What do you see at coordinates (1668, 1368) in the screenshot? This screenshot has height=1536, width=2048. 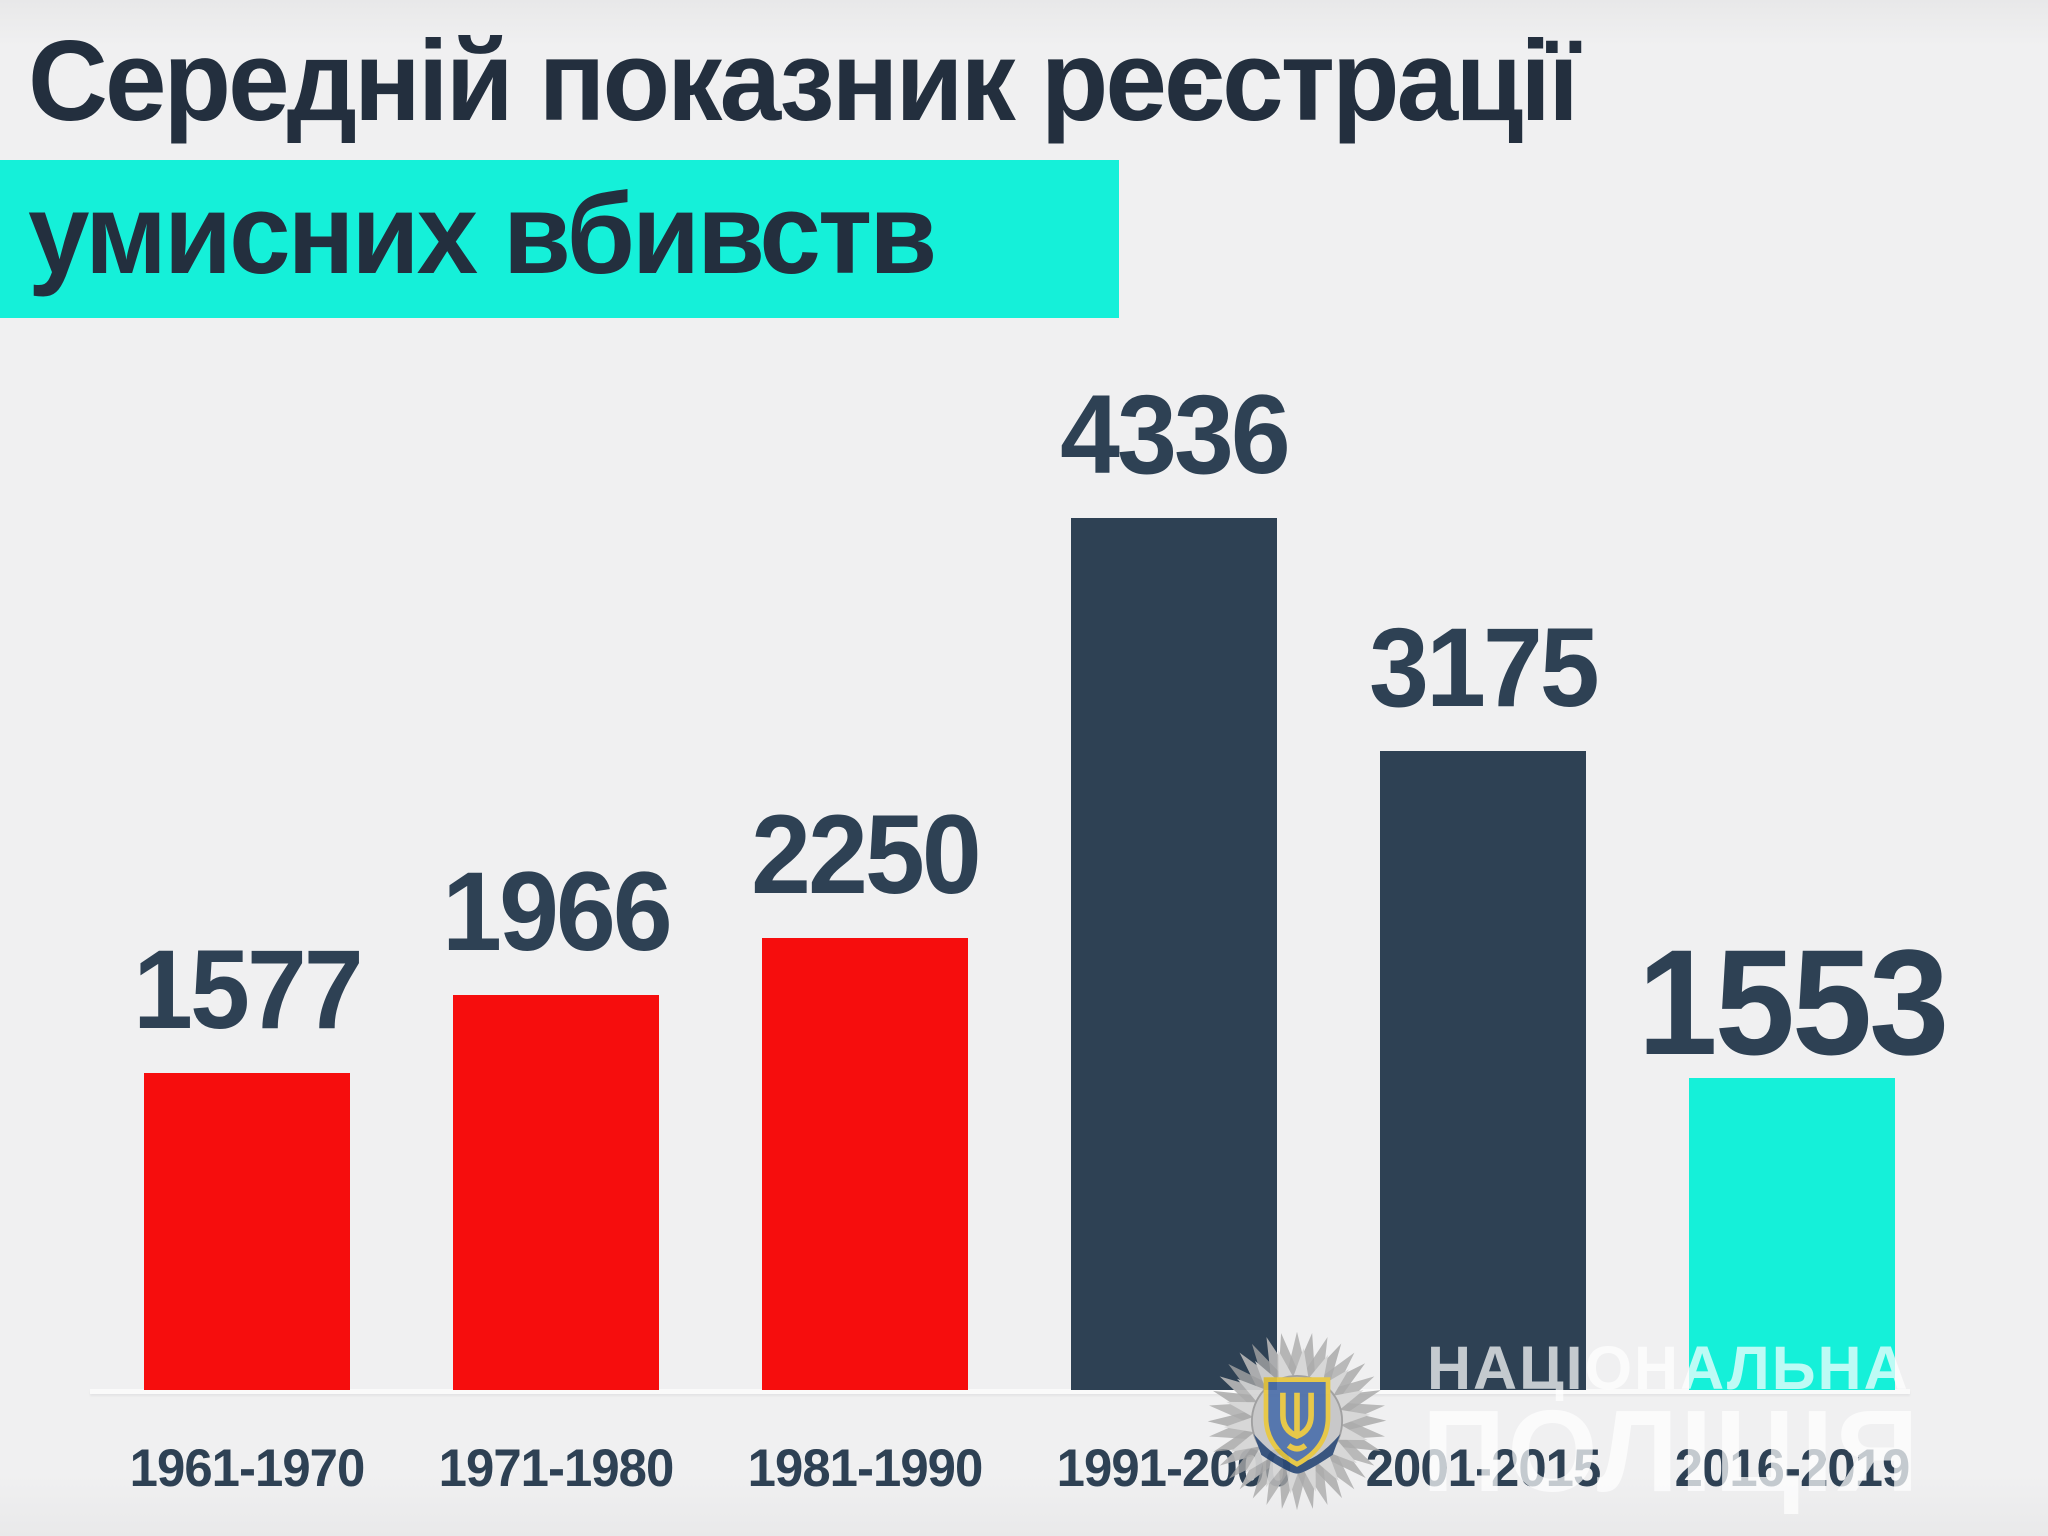 I see `watermark-org-line1: НАЦІОНАЛЬНА` at bounding box center [1668, 1368].